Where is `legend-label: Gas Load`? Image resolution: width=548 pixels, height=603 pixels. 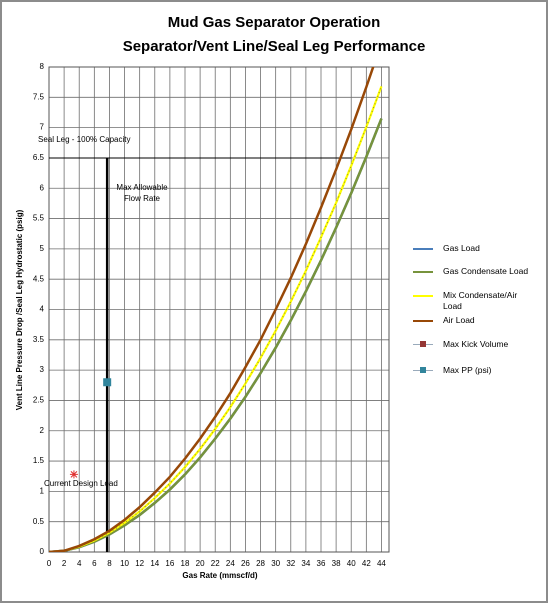 legend-label: Gas Load is located at coordinates (461, 248).